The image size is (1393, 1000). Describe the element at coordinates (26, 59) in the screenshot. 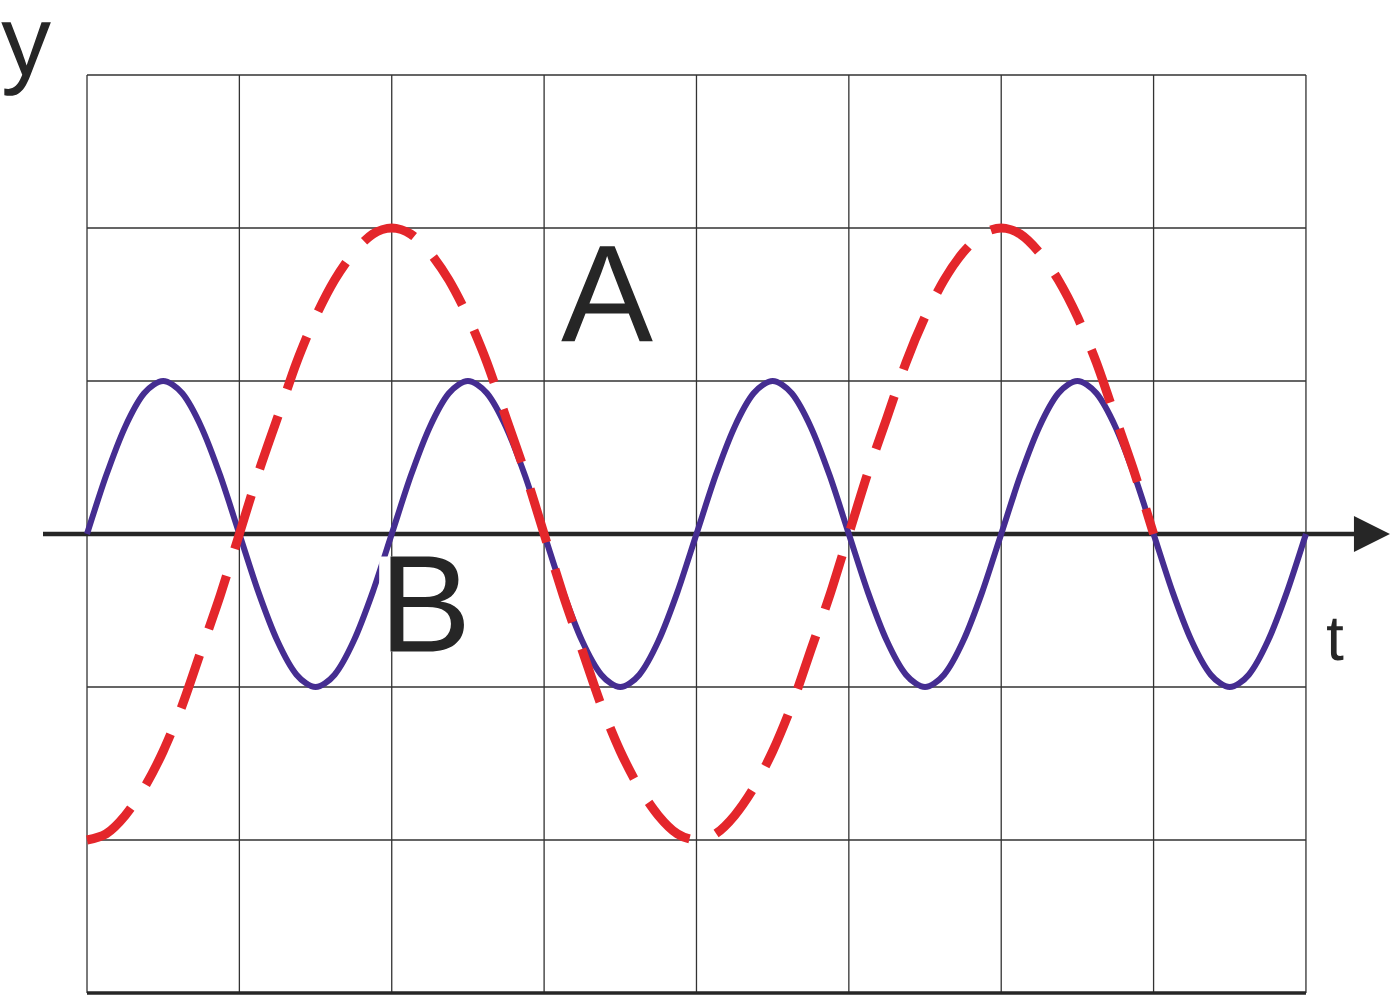

I see `y-axis-title: y` at that location.